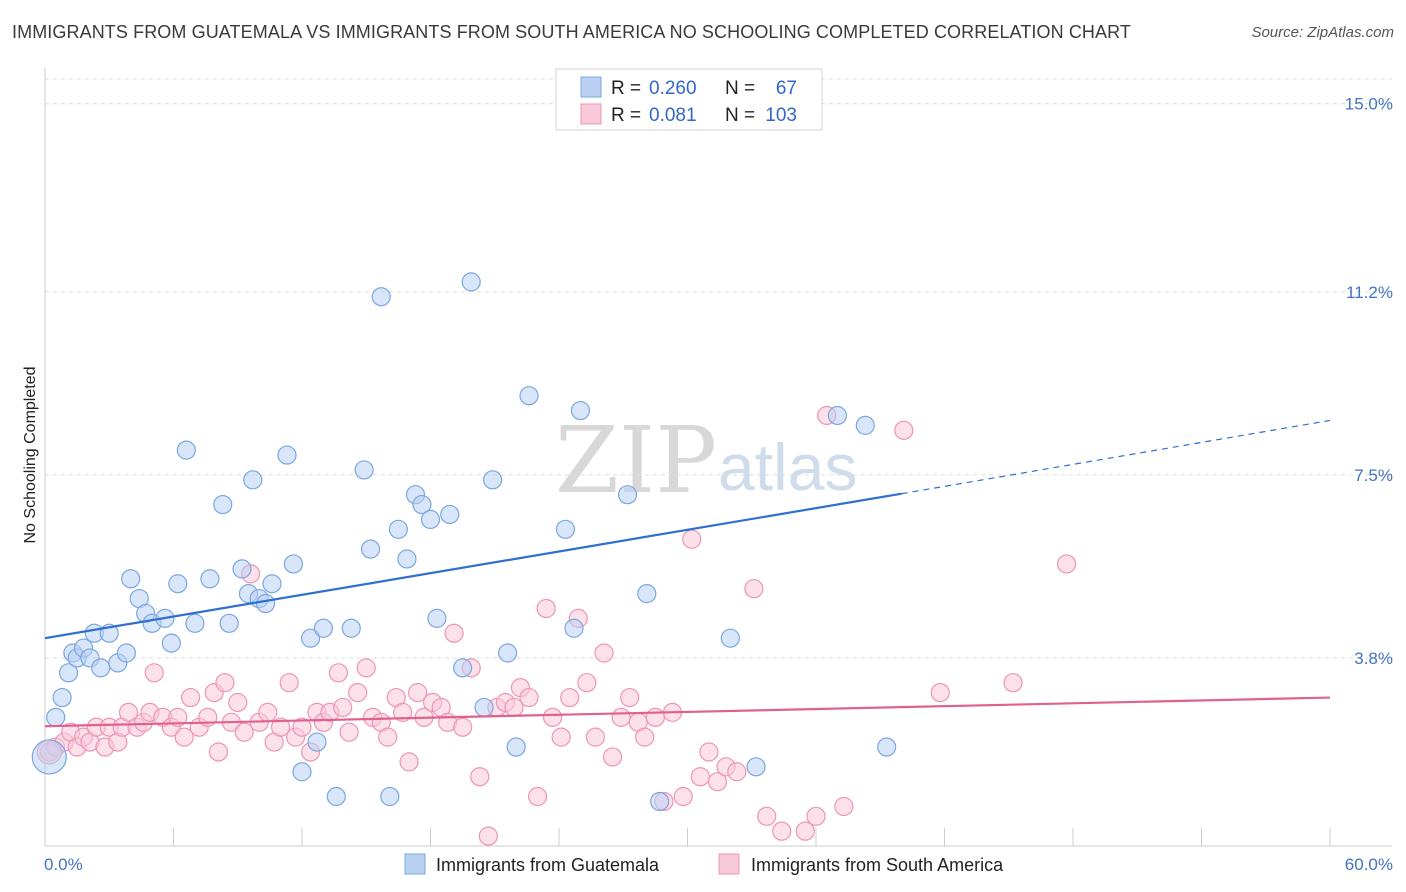 The width and height of the screenshot is (1406, 892). What do you see at coordinates (30, 455) in the screenshot?
I see `y-axis-label: No Schooling Completed` at bounding box center [30, 455].